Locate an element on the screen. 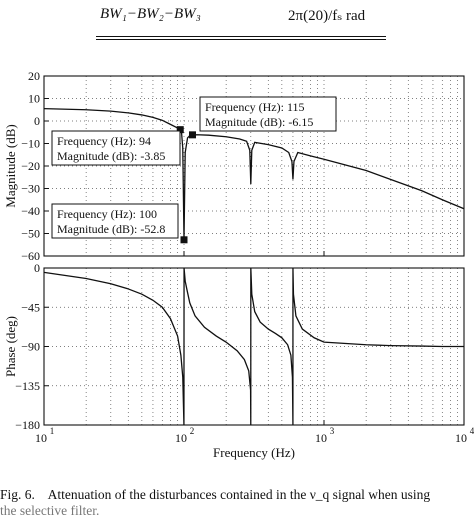 The image size is (474, 519). caption-continuation: the selective filter. is located at coordinates (50, 510).